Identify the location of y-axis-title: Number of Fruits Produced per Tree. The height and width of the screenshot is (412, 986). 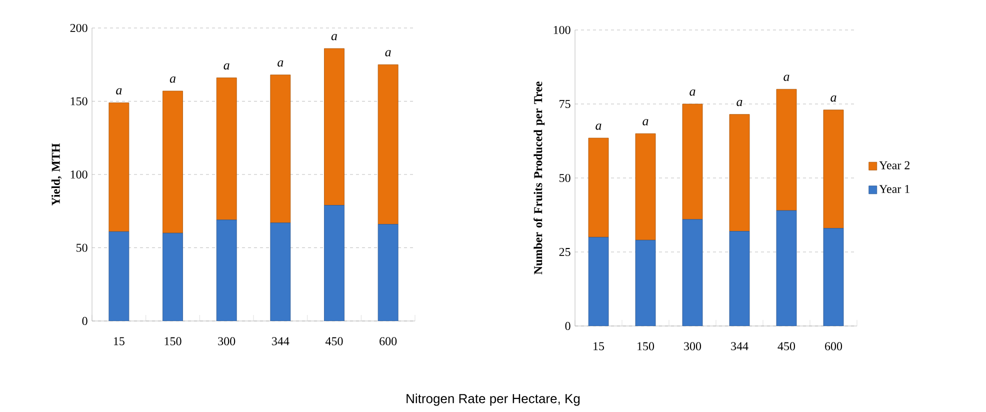
(539, 178).